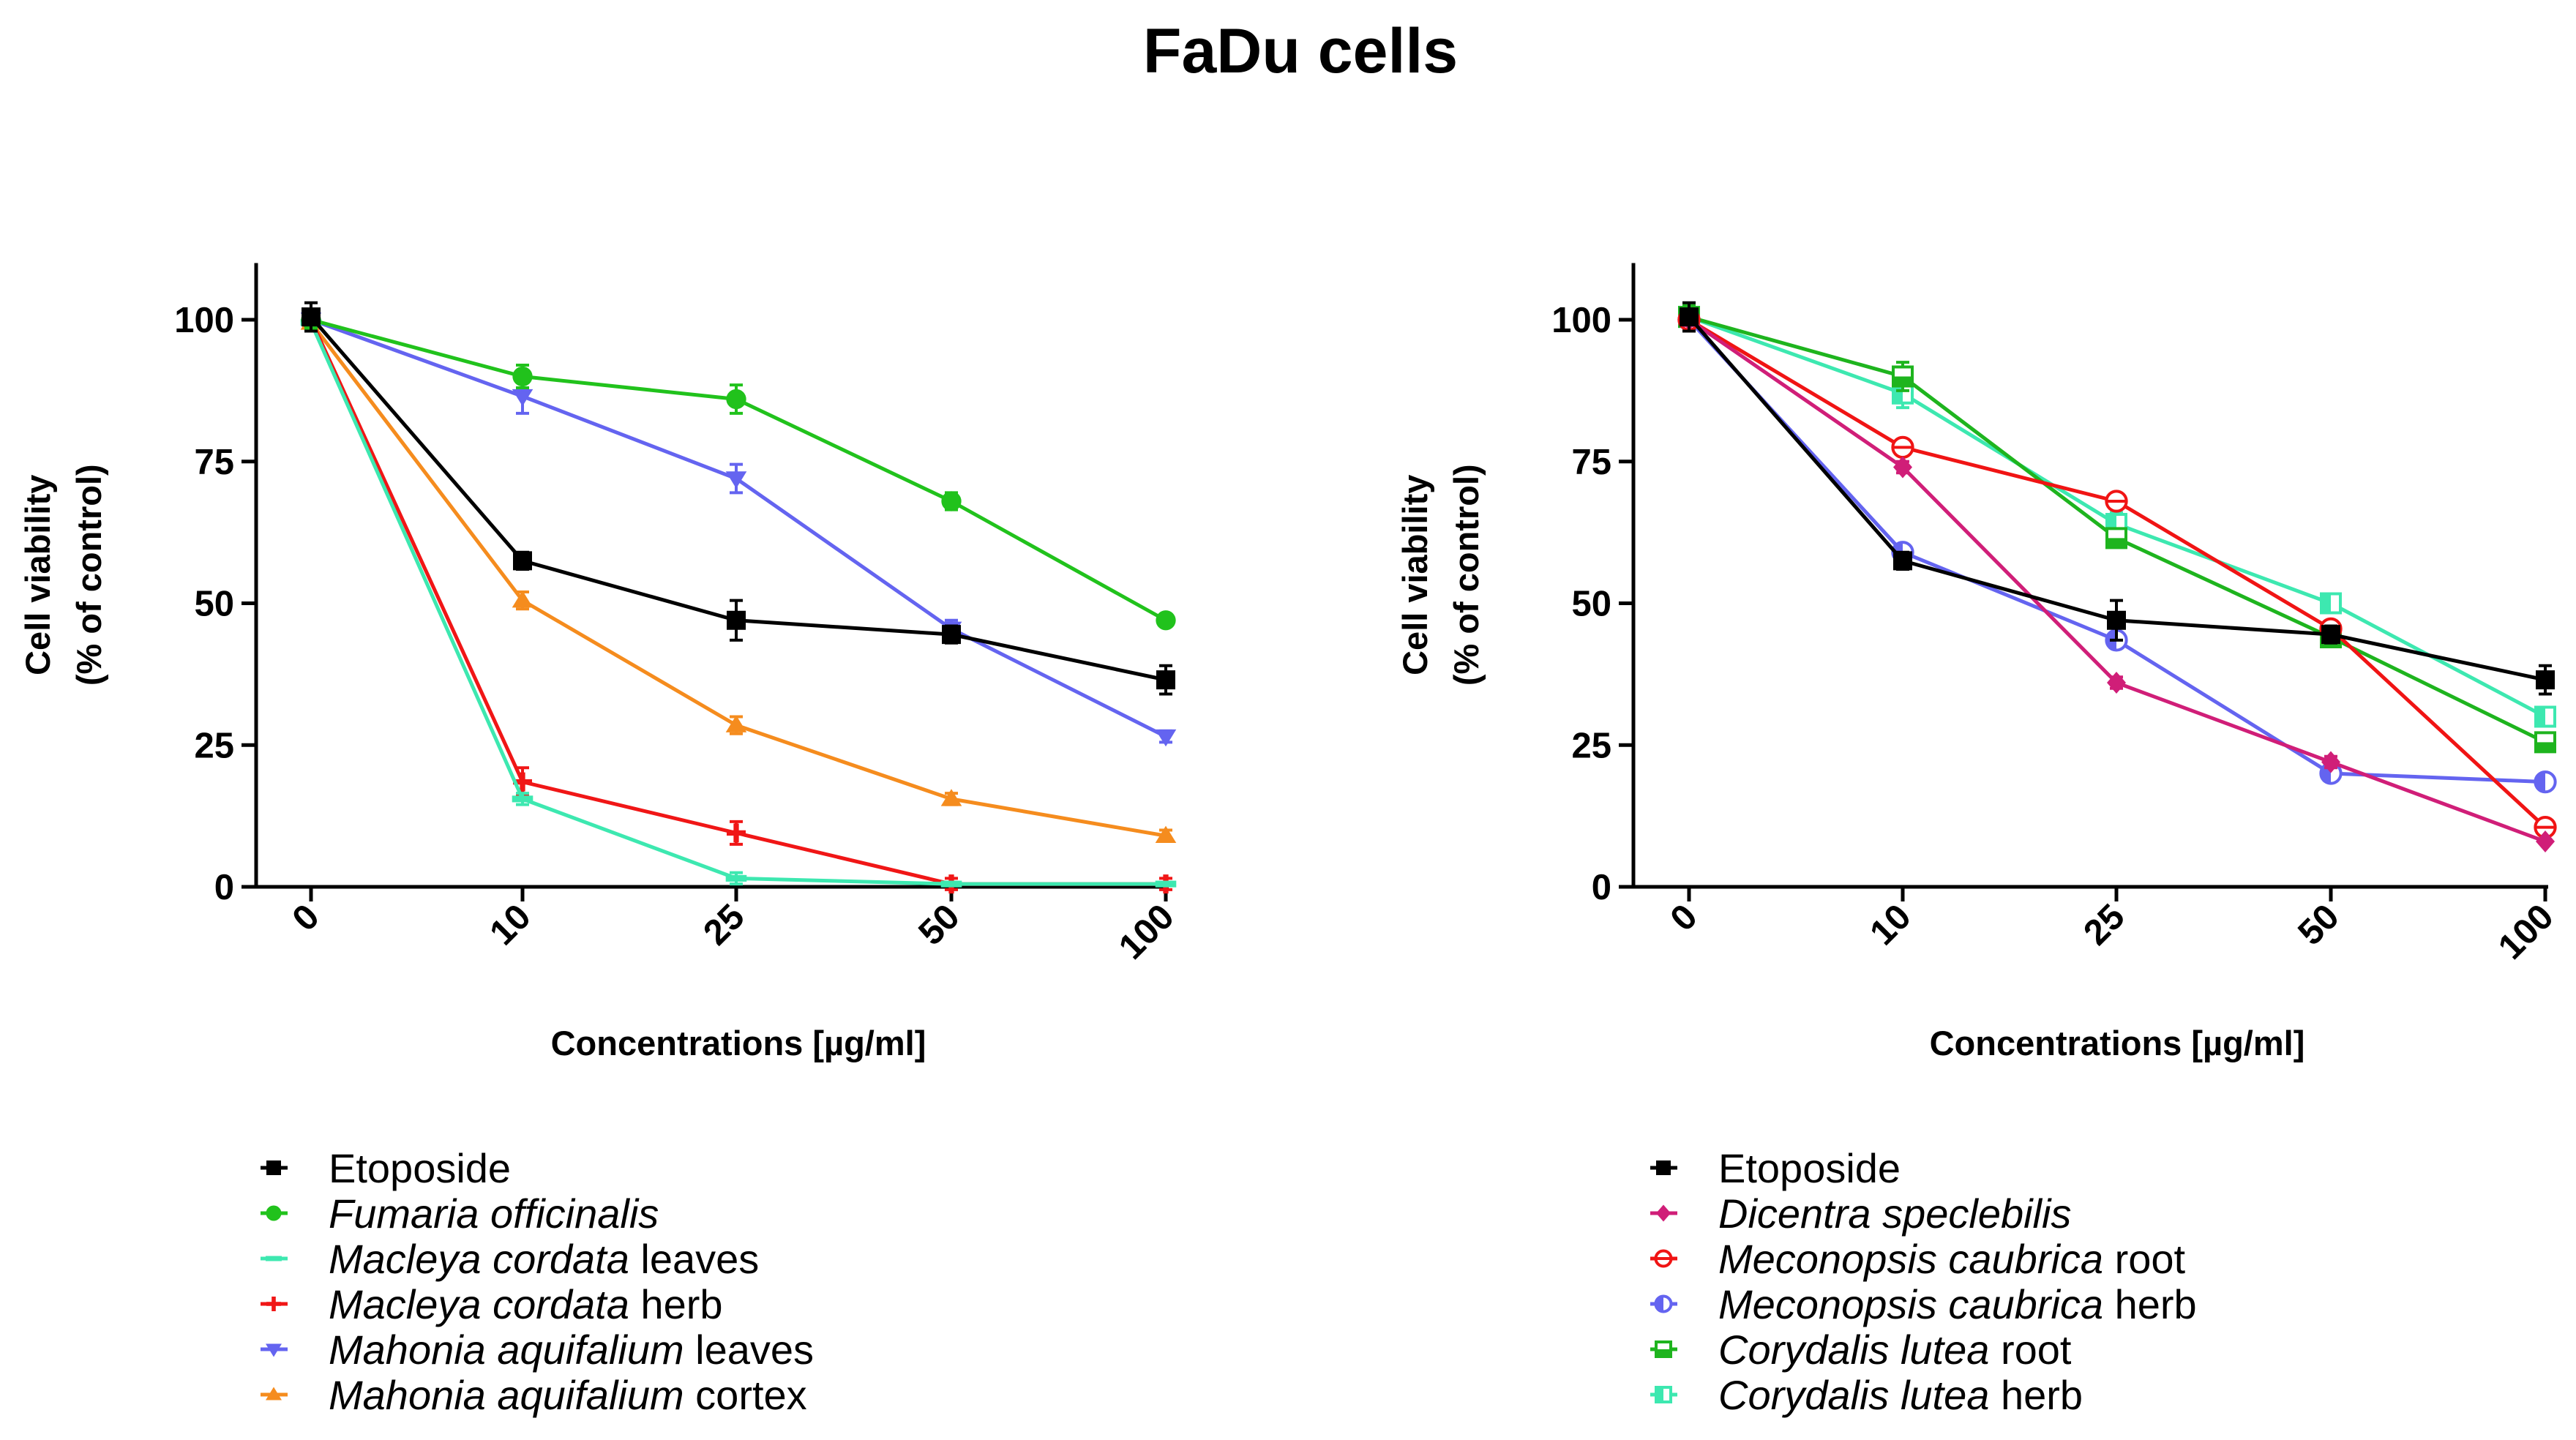 Image resolution: width=2576 pixels, height=1440 pixels. I want to click on legend-item: Etoposide, so click(1775, 1168).